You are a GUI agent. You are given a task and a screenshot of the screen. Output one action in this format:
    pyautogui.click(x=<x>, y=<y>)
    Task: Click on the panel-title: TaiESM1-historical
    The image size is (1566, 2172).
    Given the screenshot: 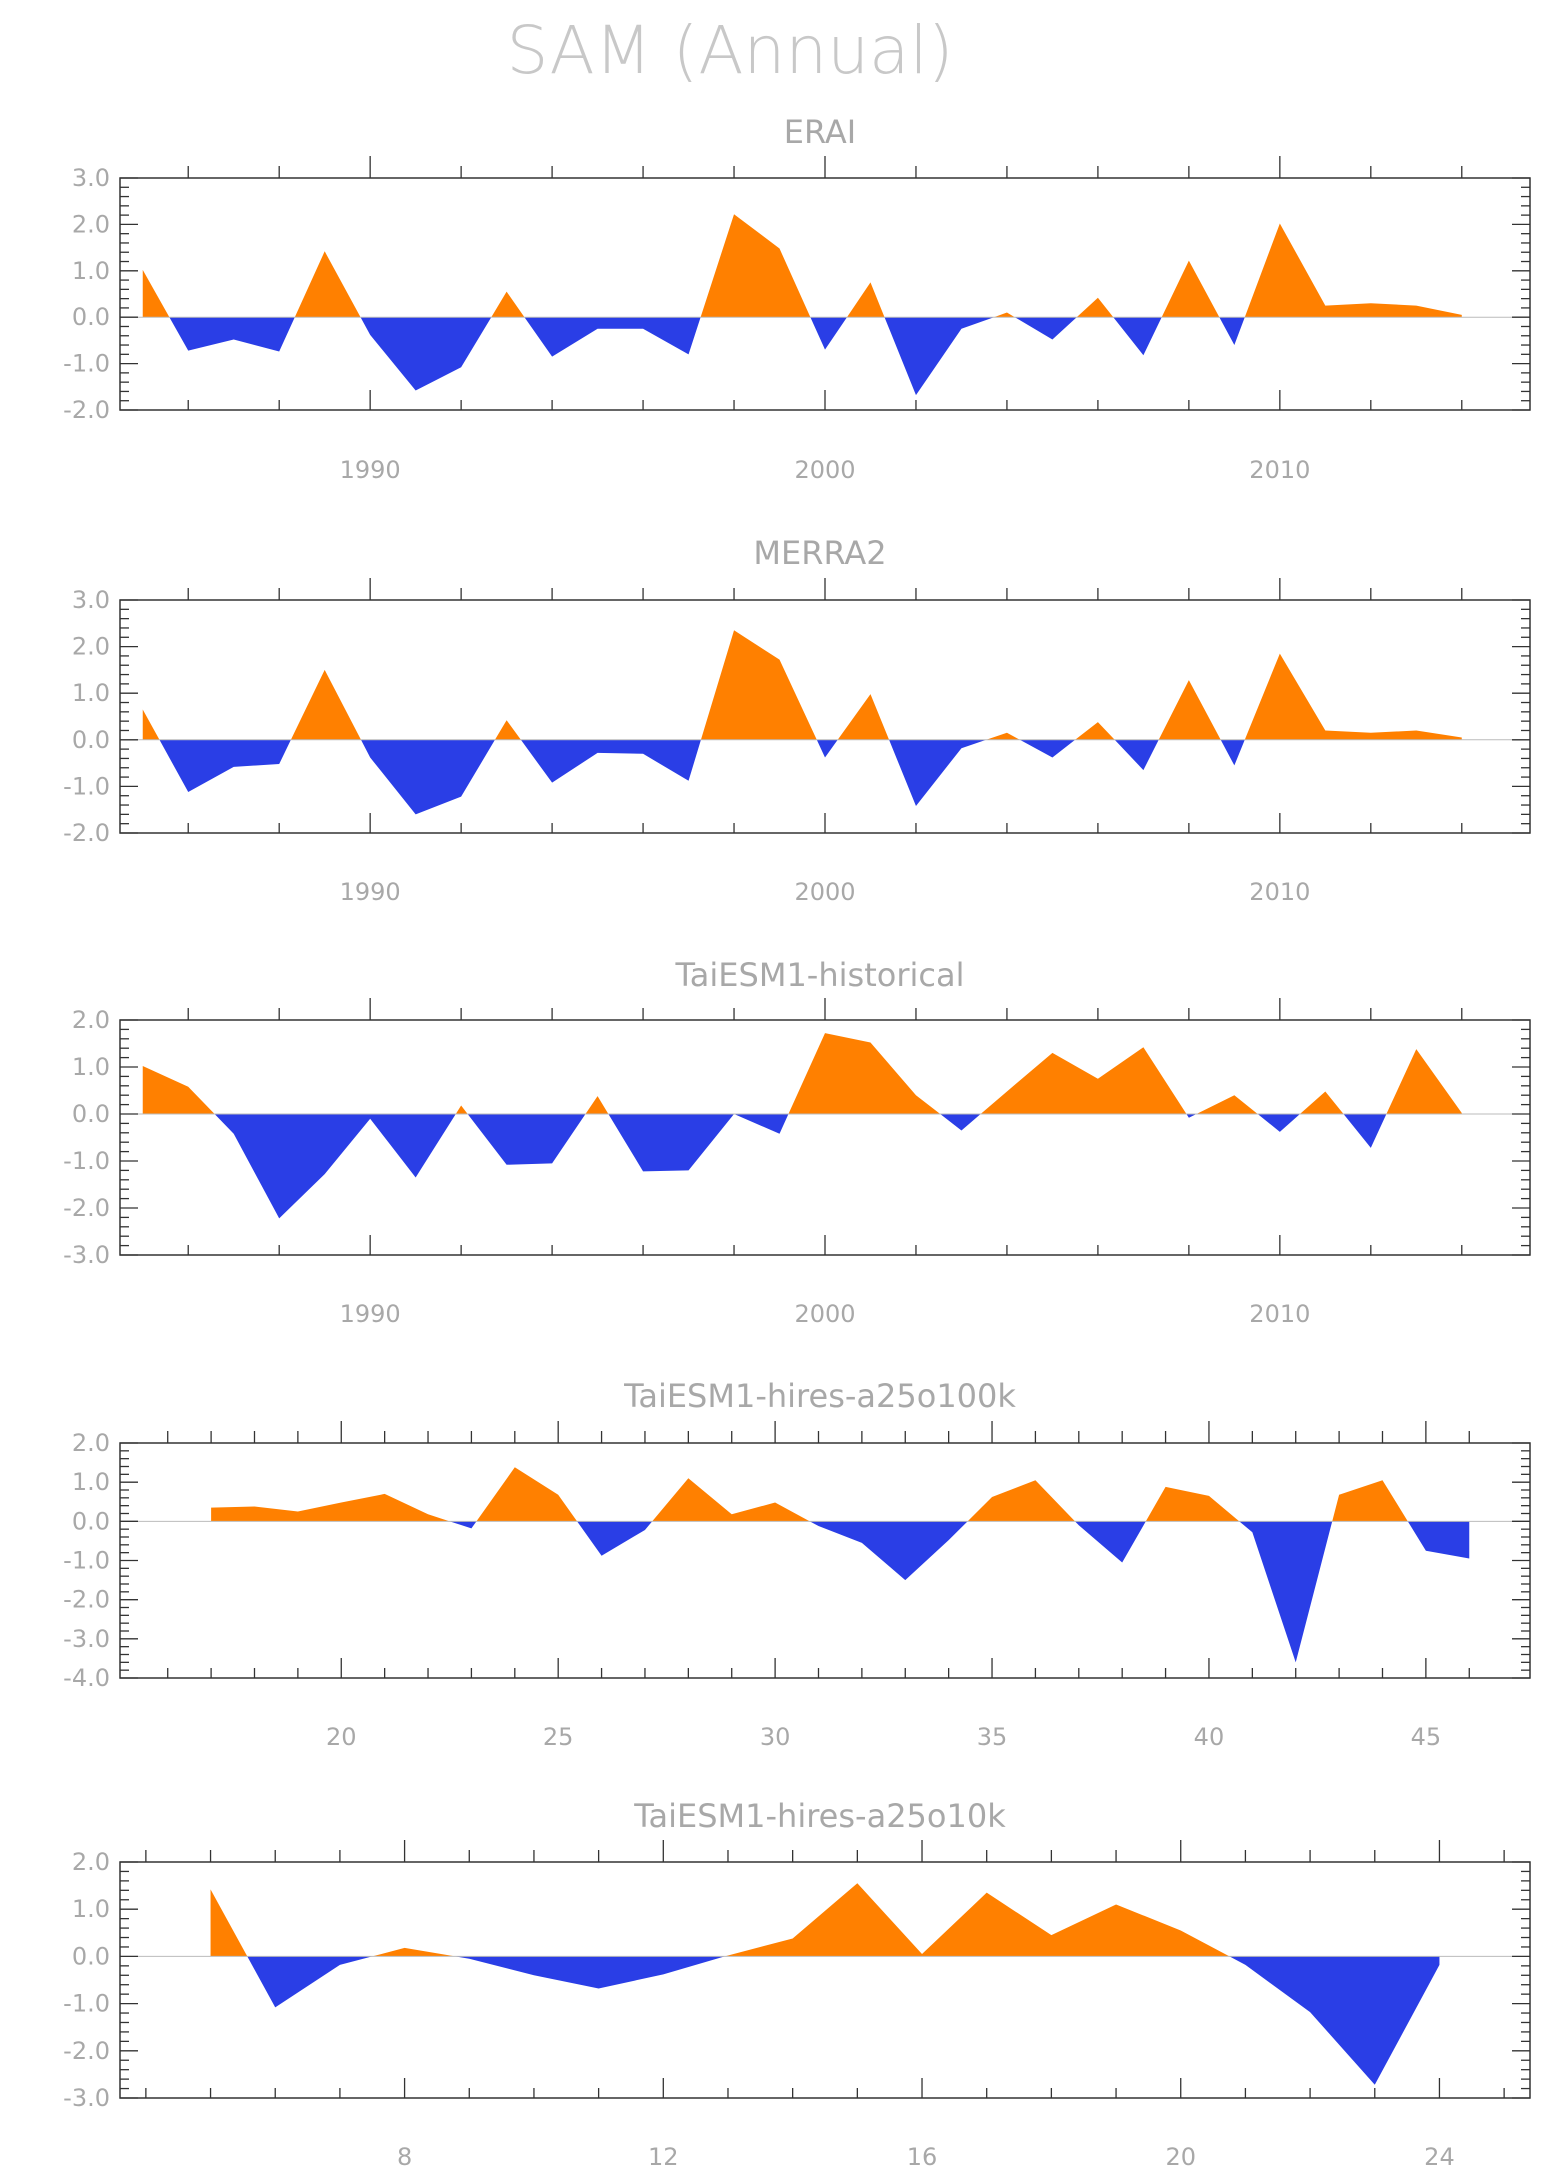 What is the action you would take?
    pyautogui.click(x=820, y=975)
    